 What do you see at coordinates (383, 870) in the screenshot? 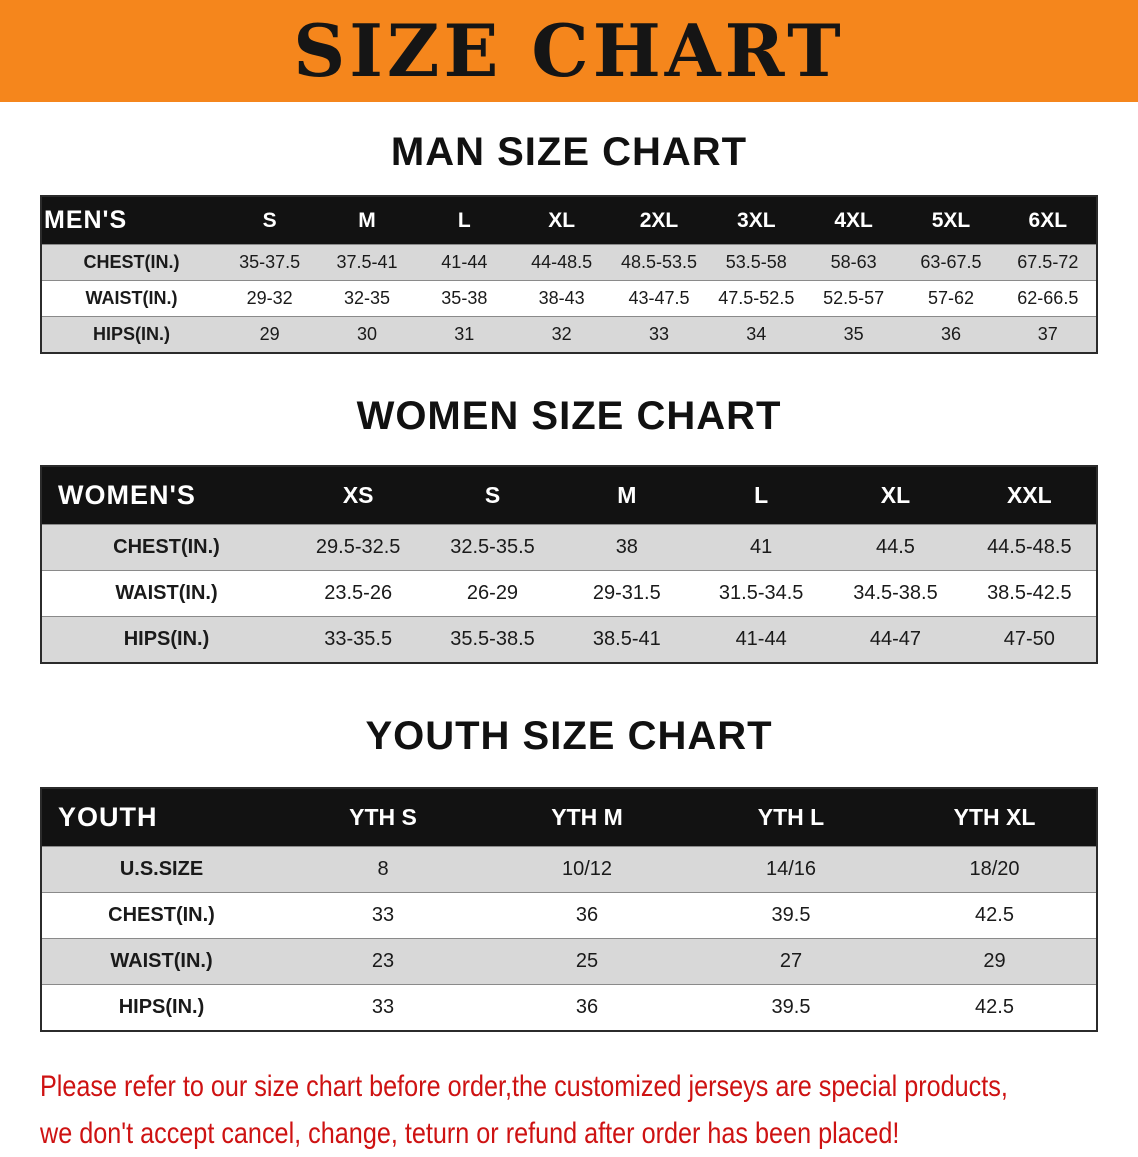
I see `measure-value-cell: 8` at bounding box center [383, 870].